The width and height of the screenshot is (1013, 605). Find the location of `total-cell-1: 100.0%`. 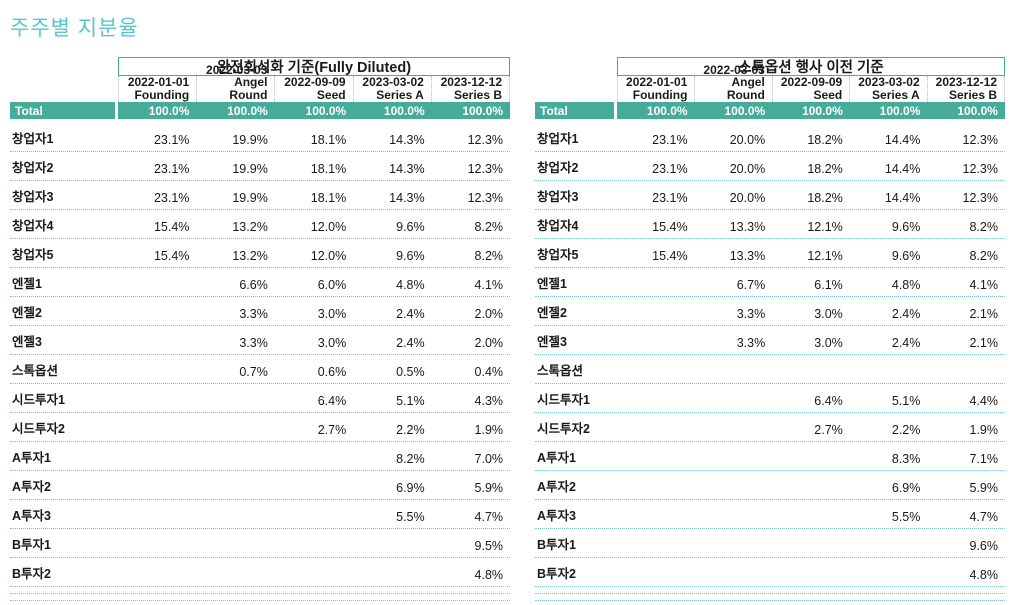

total-cell-1: 100.0% is located at coordinates (667, 110).